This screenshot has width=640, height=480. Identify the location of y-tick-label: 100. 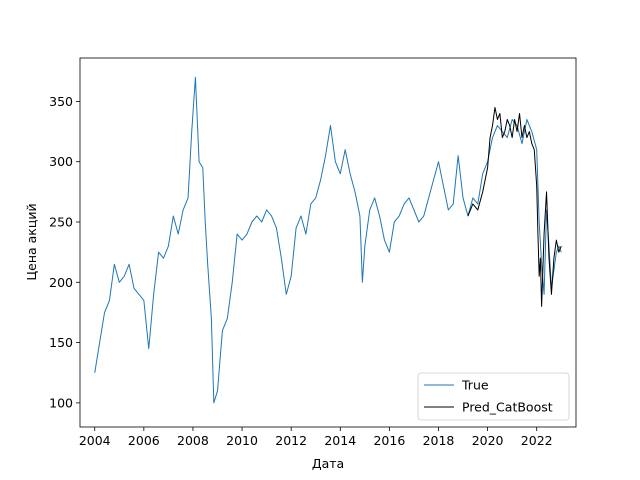
(61, 402).